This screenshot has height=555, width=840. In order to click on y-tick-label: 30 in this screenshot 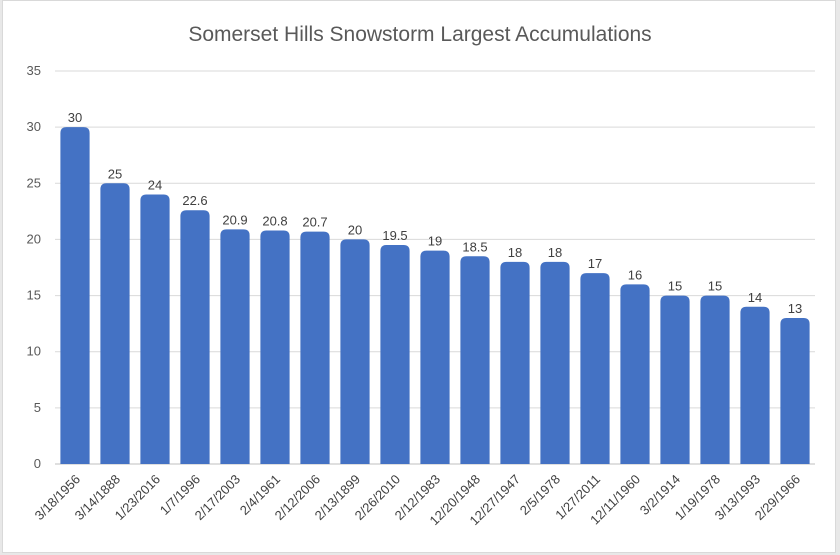, I will do `click(34, 126)`.